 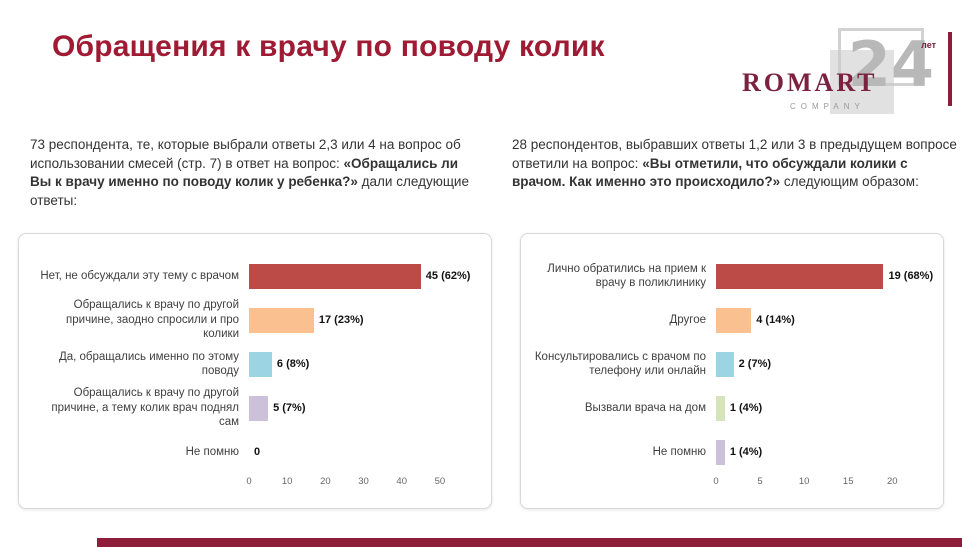 I want to click on plot-area: 6 (8%), so click(x=364, y=364).